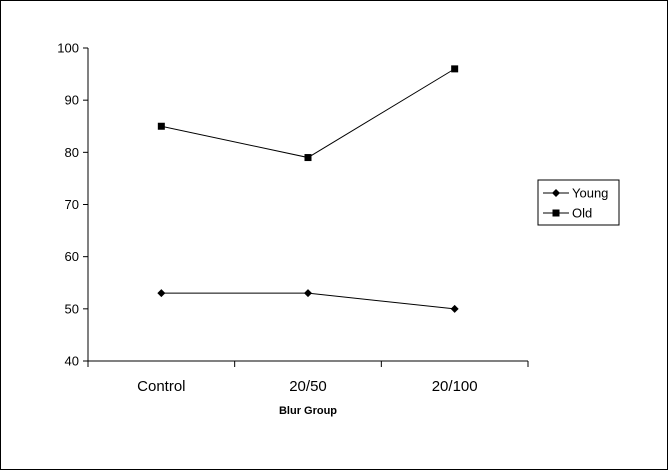  I want to click on legend-label-old: Old, so click(582, 213).